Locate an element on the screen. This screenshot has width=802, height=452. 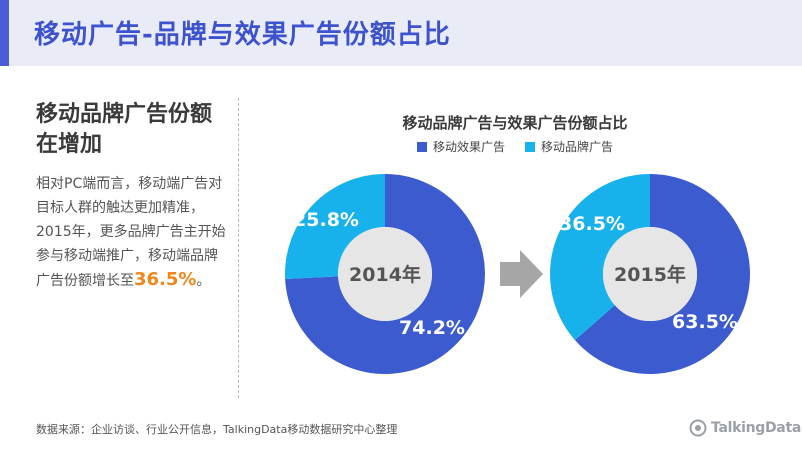
data-label-performance: 63.5% is located at coordinates (705, 322).